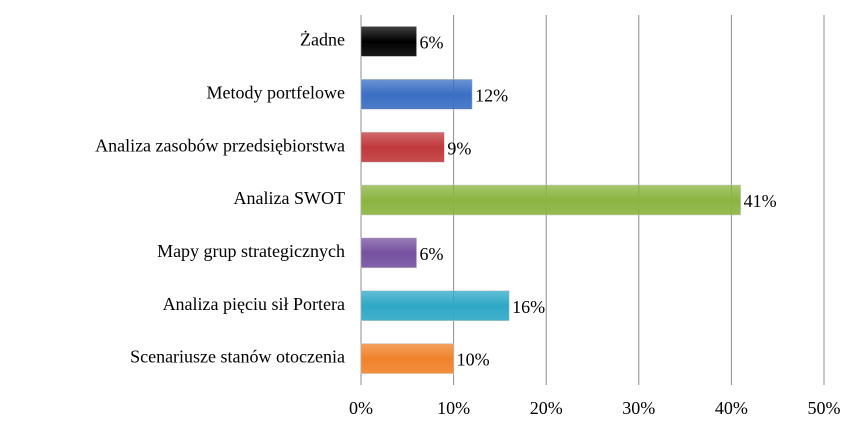 This screenshot has width=846, height=421. Describe the element at coordinates (237, 357) in the screenshot. I see `category-label: Scenariusze stanów otoczenia` at that location.